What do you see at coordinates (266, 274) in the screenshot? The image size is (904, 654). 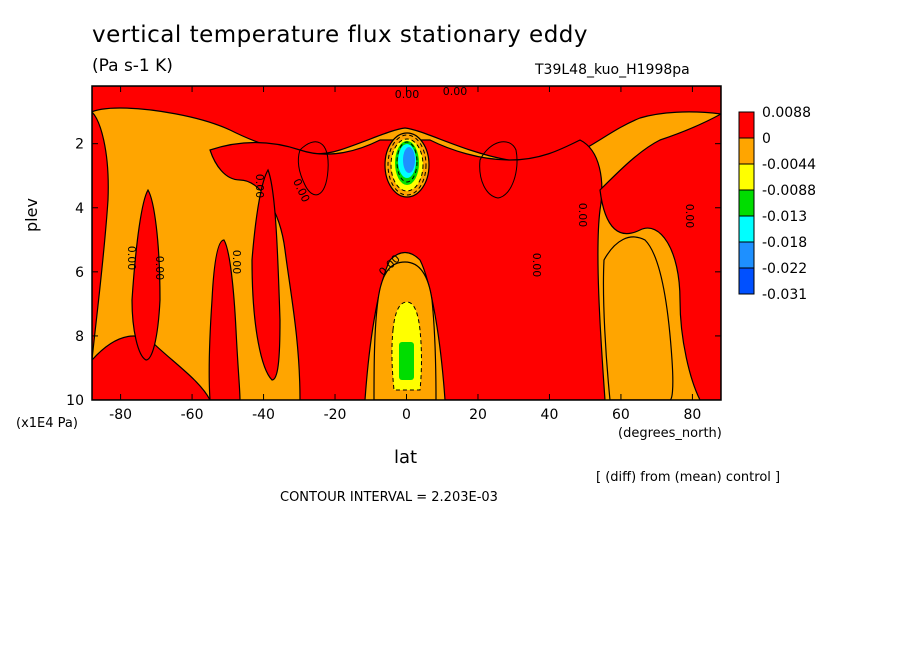 I see `region-red-col-b` at bounding box center [266, 274].